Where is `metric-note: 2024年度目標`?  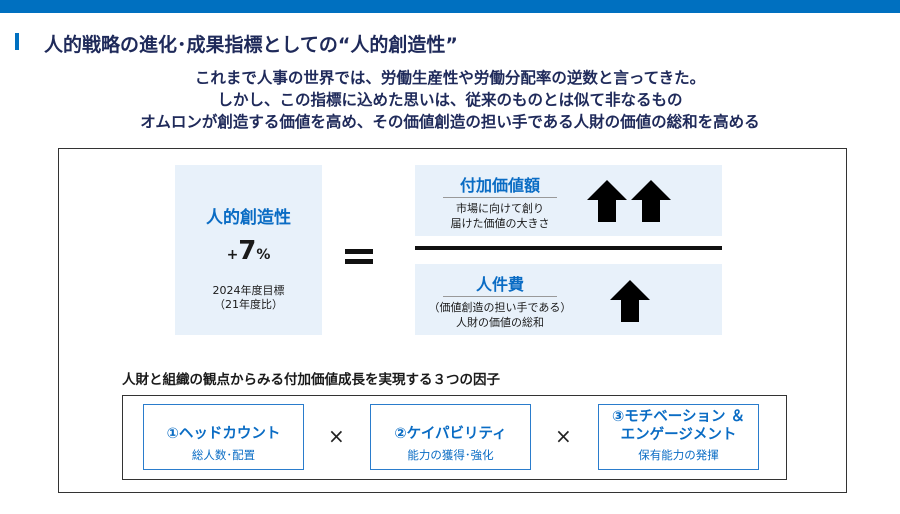
metric-note: 2024年度目標 is located at coordinates (248, 290).